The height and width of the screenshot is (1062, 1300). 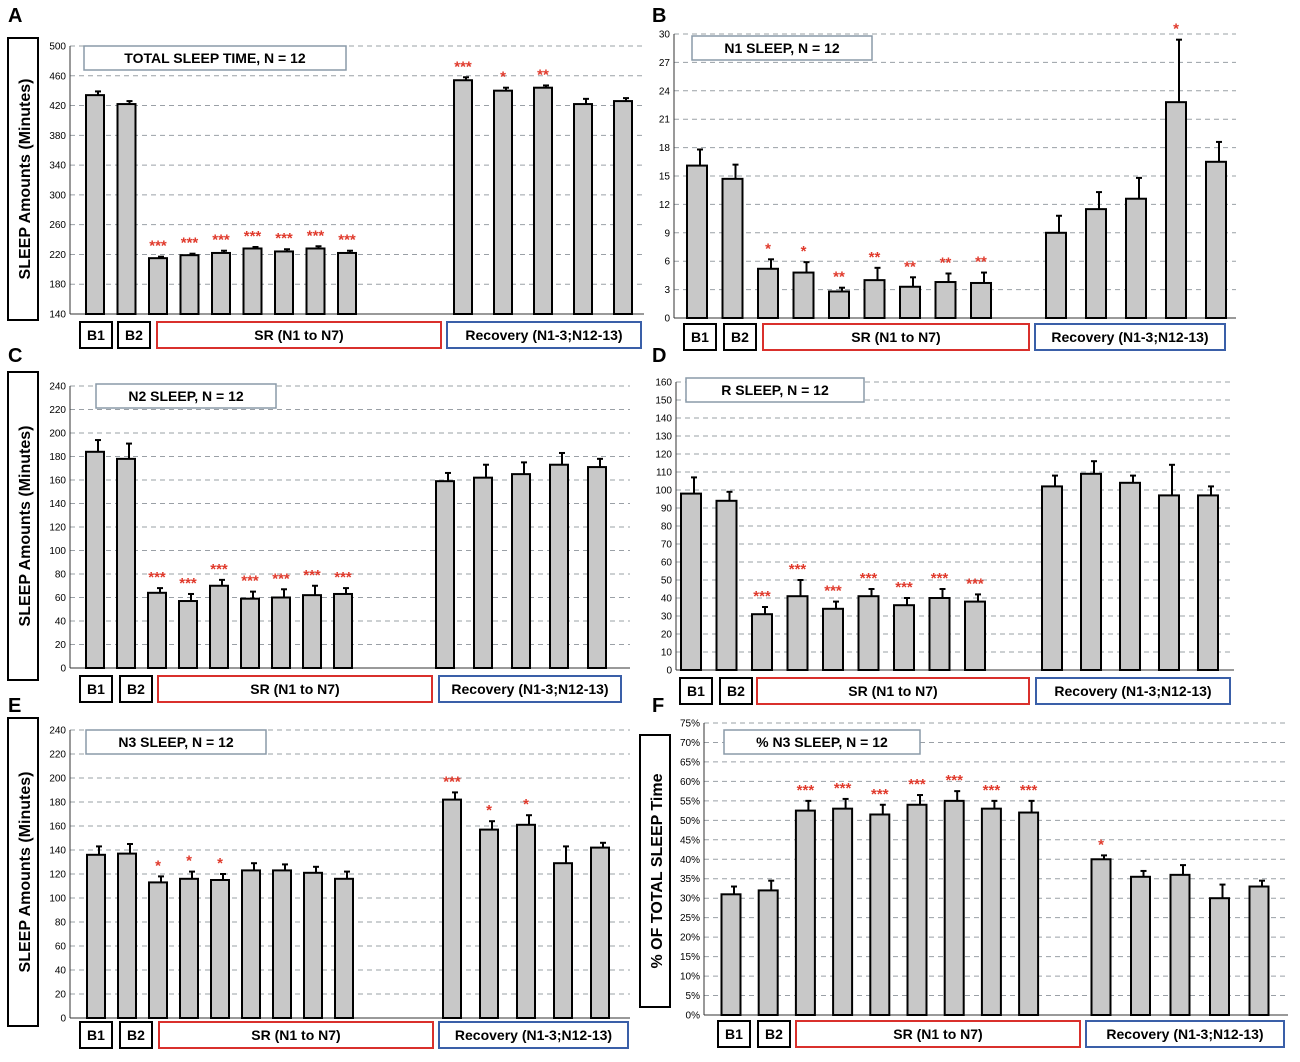 What do you see at coordinates (658, 706) in the screenshot?
I see `panel-letter-f: F` at bounding box center [658, 706].